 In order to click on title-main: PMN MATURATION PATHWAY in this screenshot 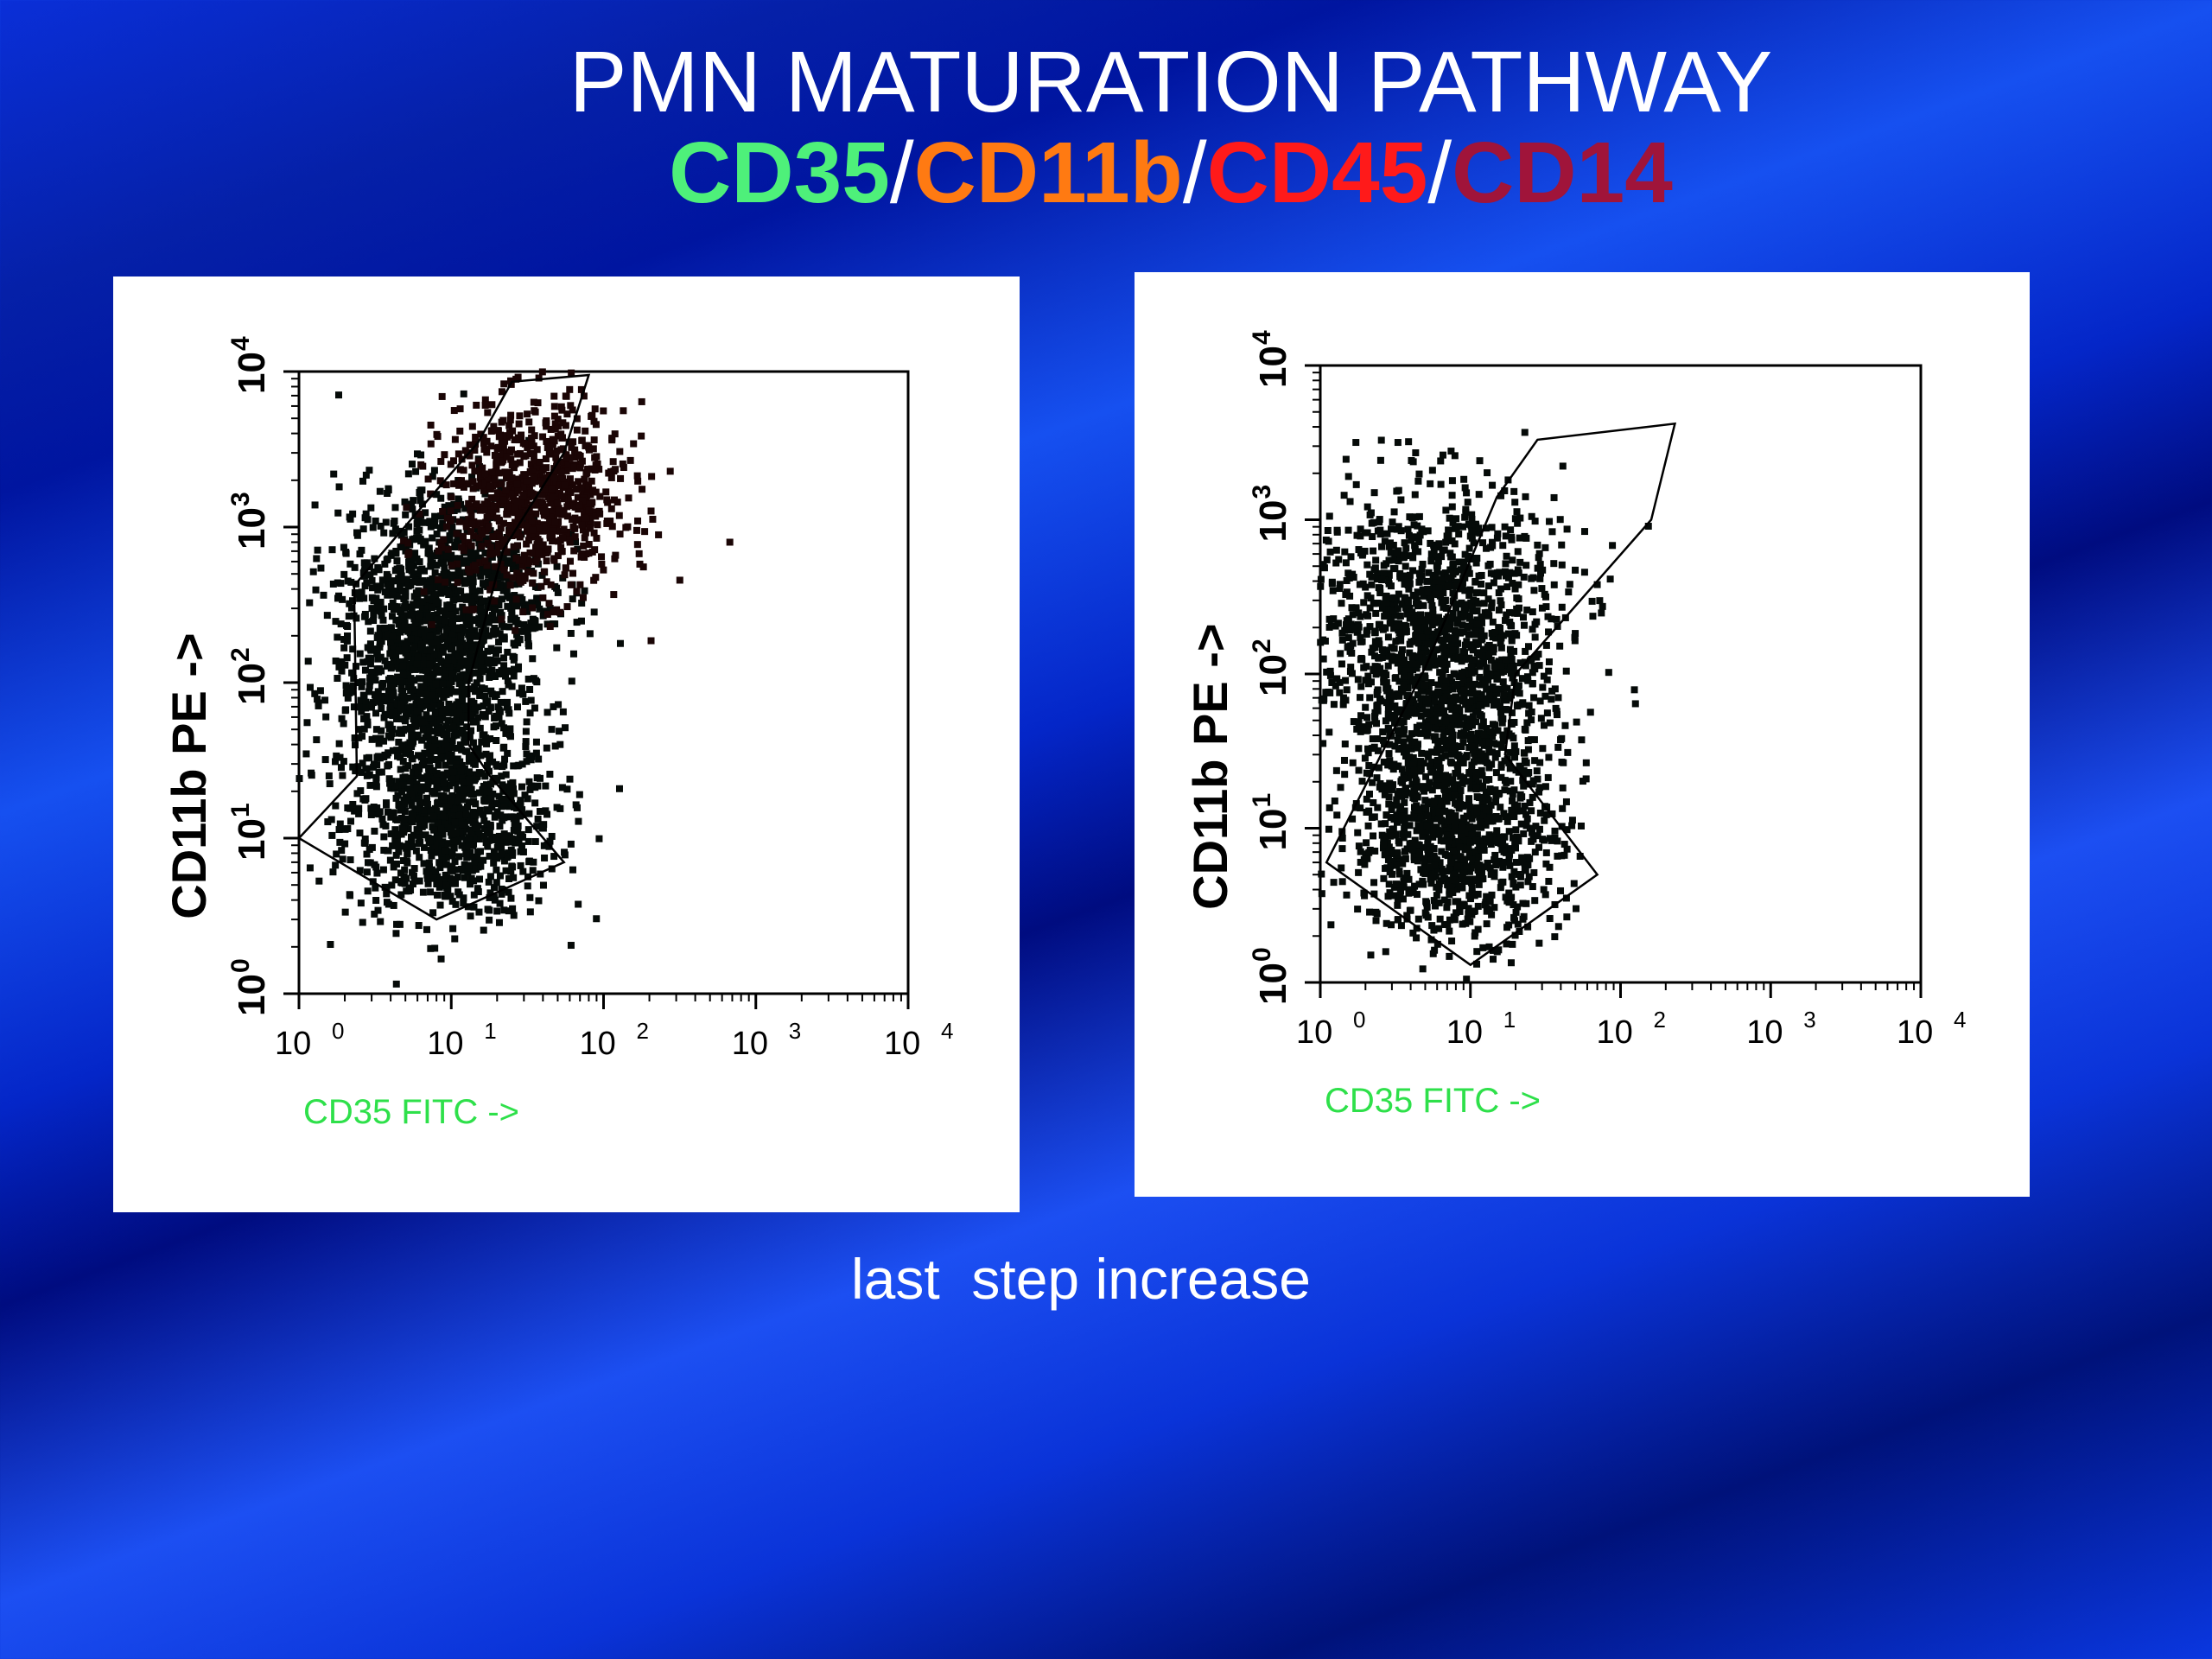, I will do `click(1171, 82)`.